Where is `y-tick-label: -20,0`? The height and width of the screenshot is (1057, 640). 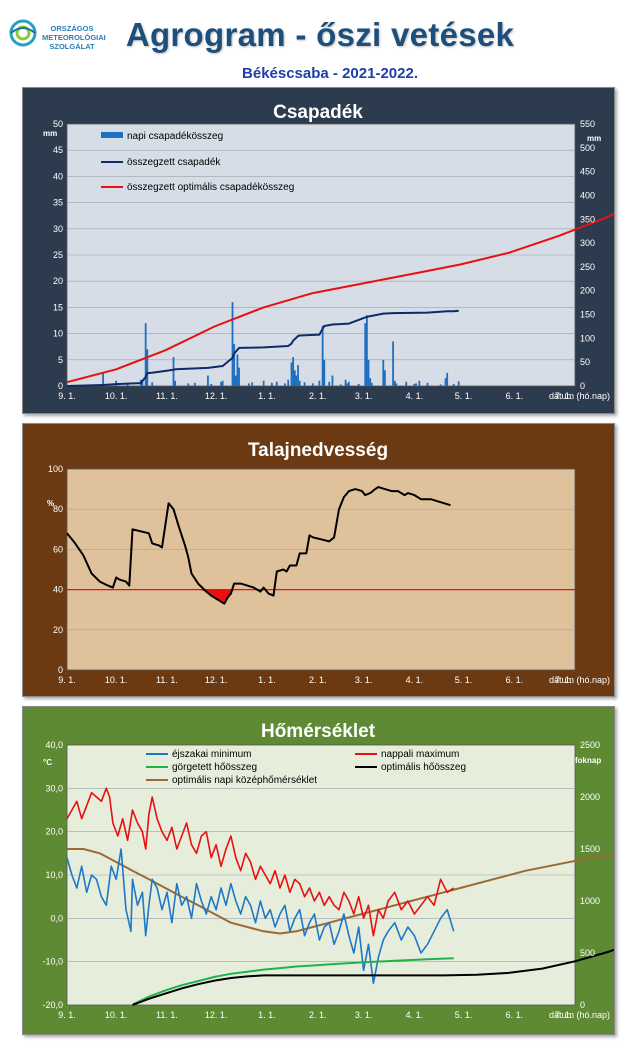
y-tick-label: -20,0 is located at coordinates (52, 1005).